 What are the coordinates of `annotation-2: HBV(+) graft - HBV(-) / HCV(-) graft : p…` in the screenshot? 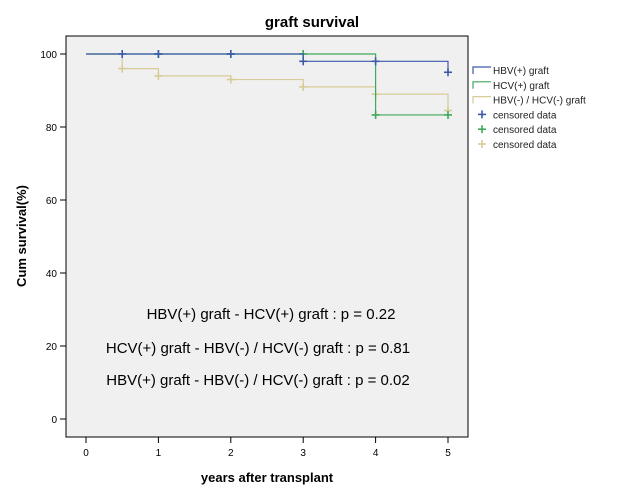 It's located at (257, 380).